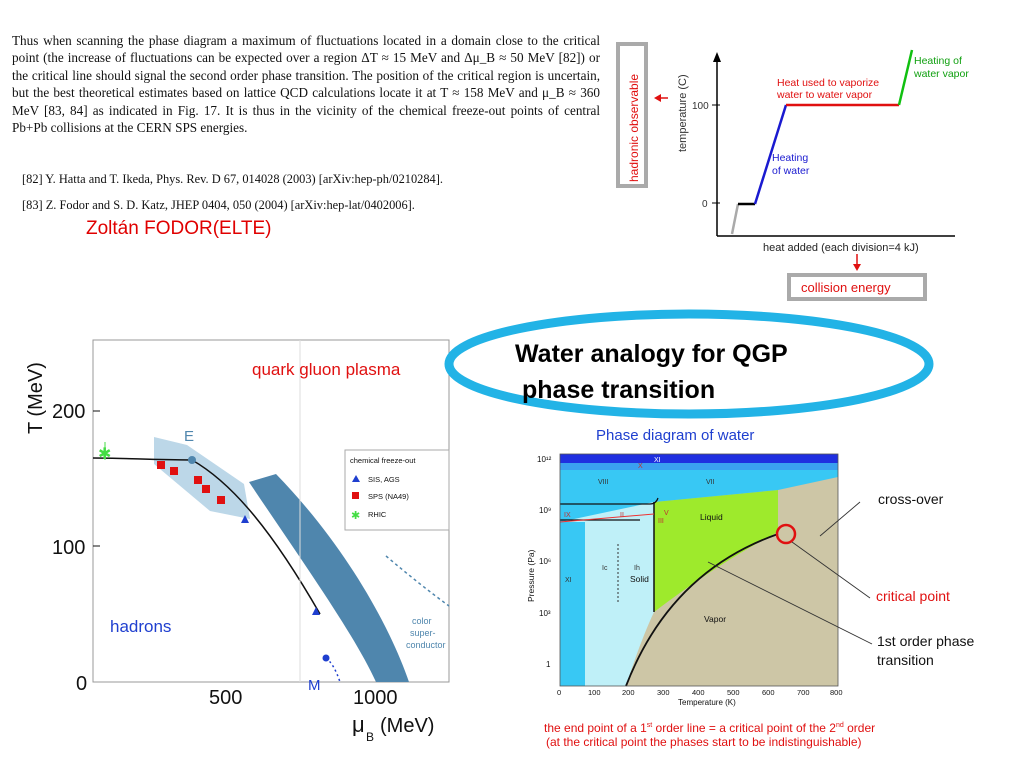 Image resolution: width=1024 pixels, height=768 pixels. Describe the element at coordinates (657, 460) in the screenshot. I see `ice-xi-top-label: XI` at that location.